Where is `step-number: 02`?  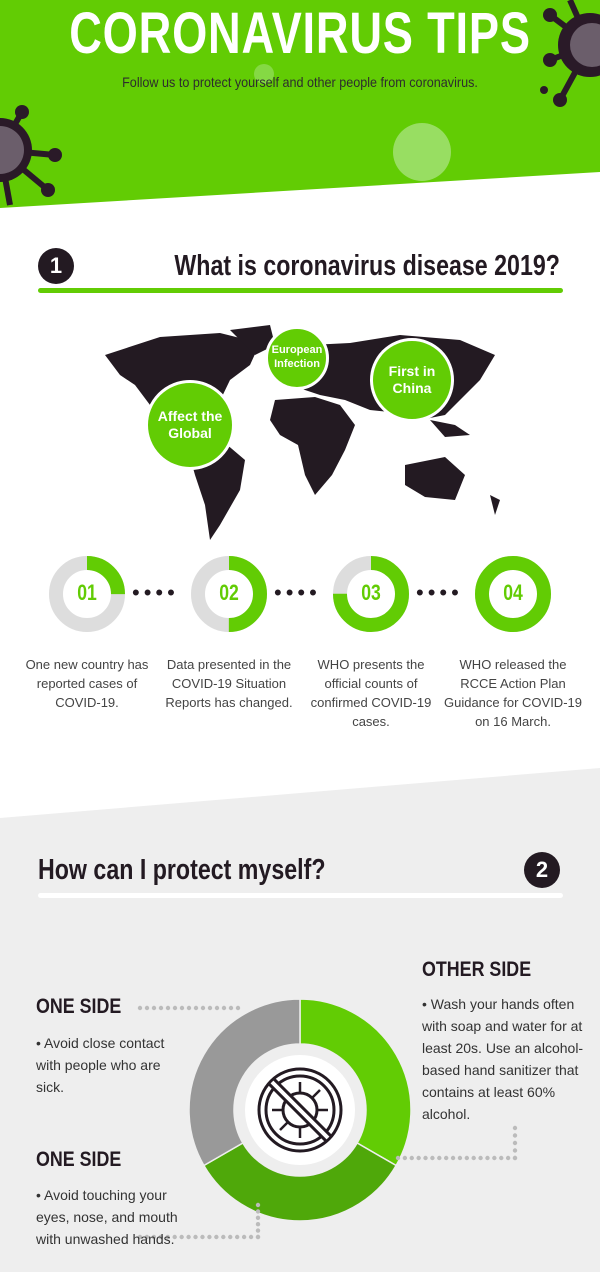
step-number: 02 is located at coordinates (229, 592).